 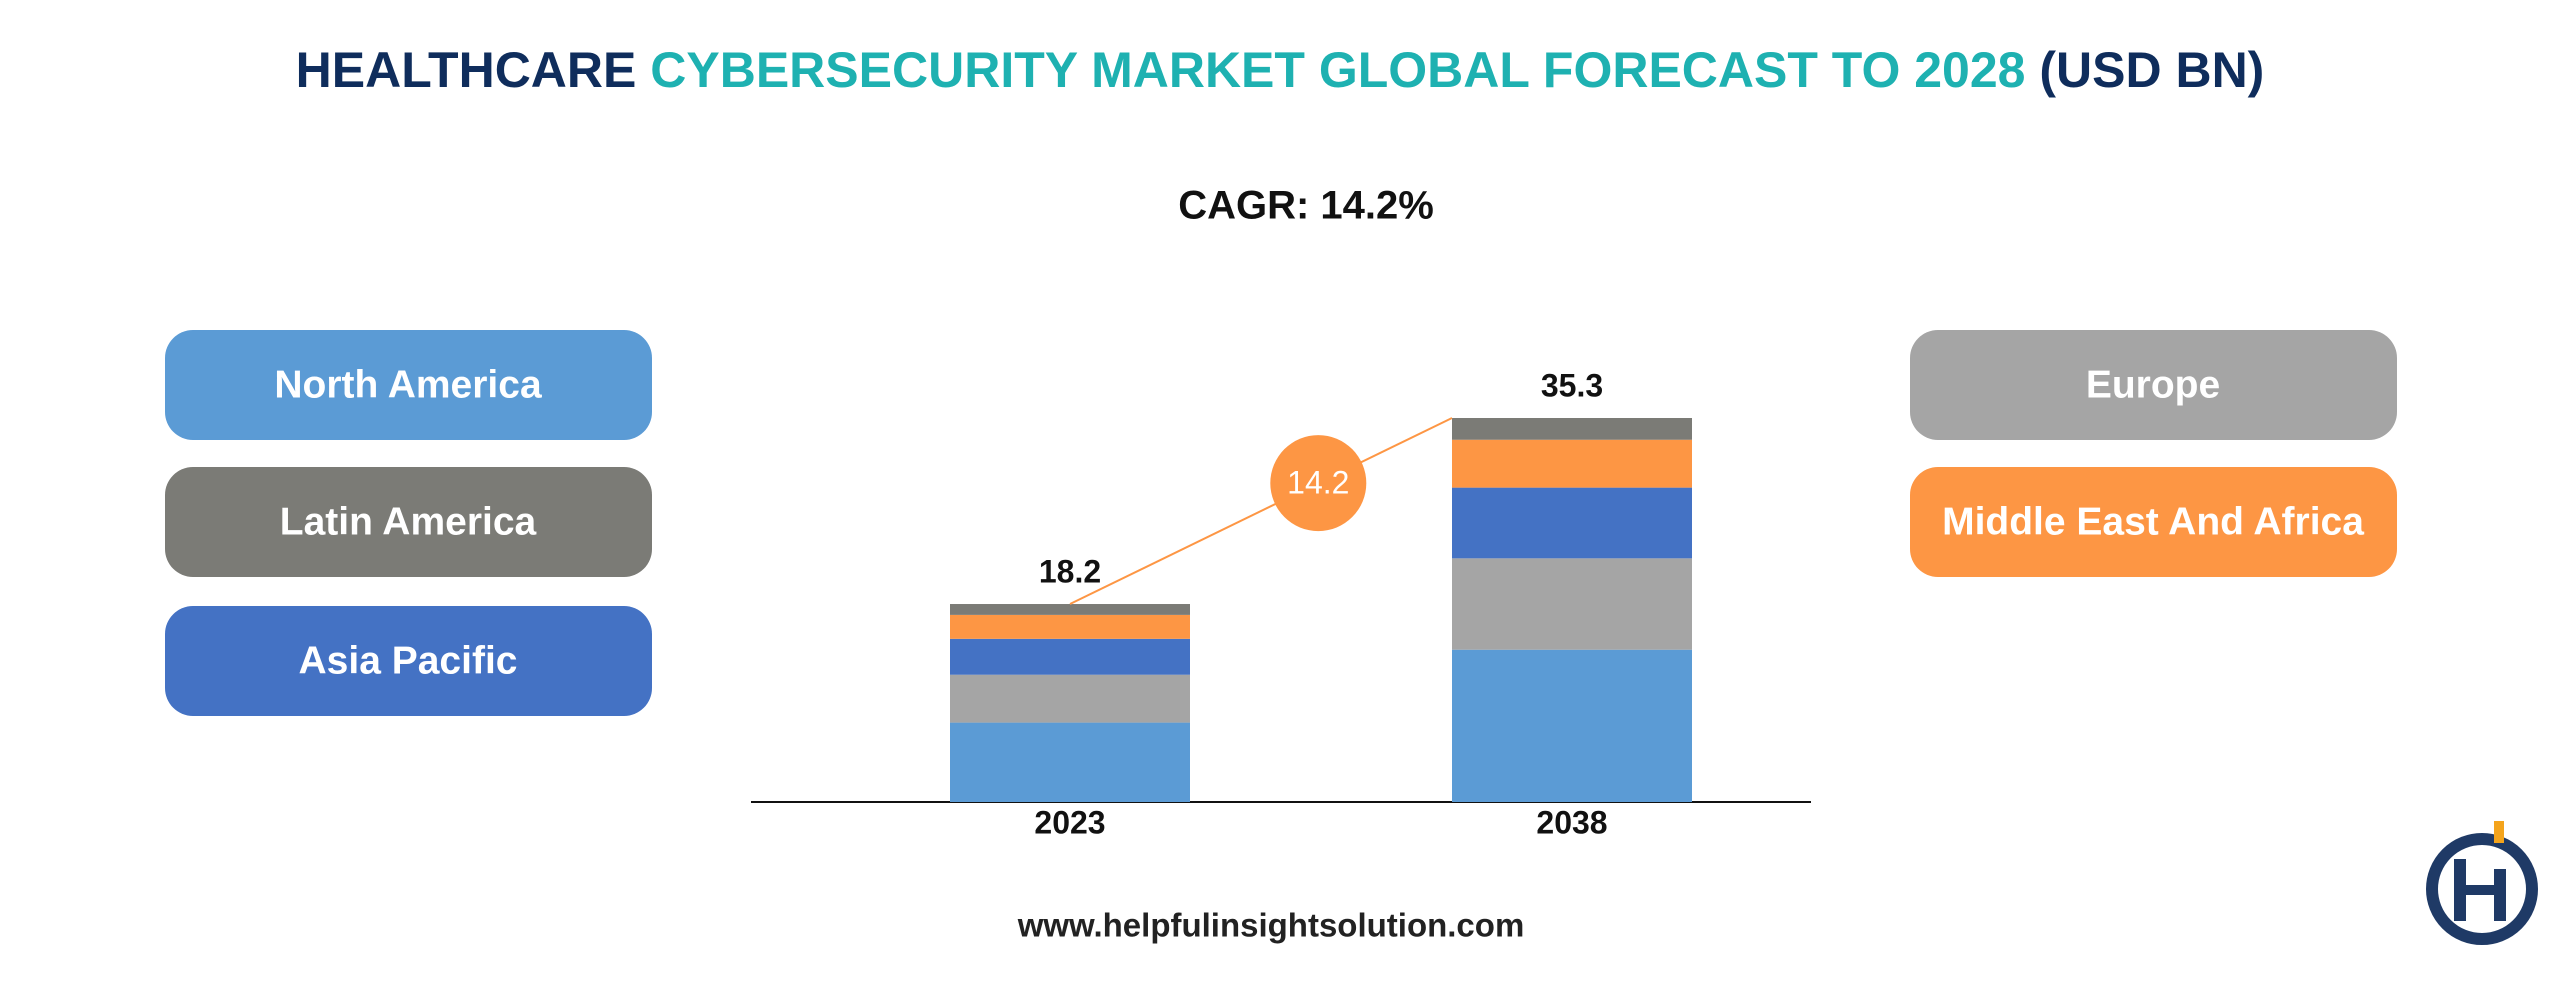 What do you see at coordinates (1069, 822) in the screenshot?
I see `x-tick-label: 2023` at bounding box center [1069, 822].